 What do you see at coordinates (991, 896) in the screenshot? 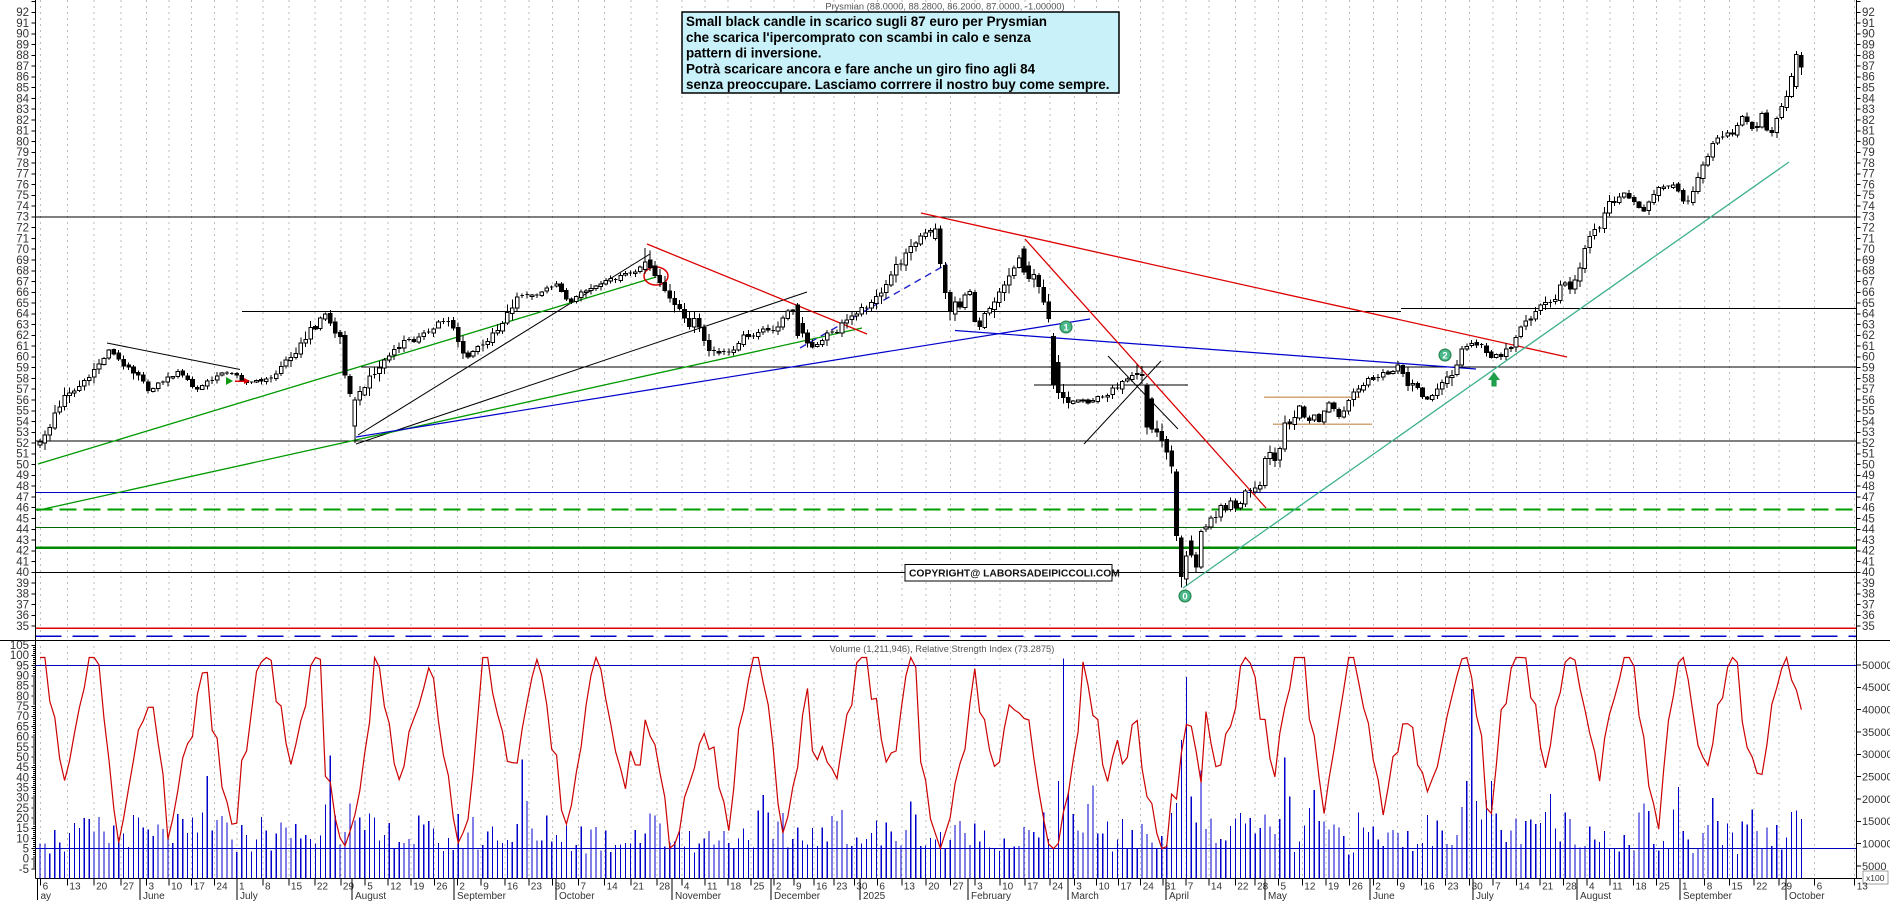
I see `svg-text: February` at bounding box center [991, 896].